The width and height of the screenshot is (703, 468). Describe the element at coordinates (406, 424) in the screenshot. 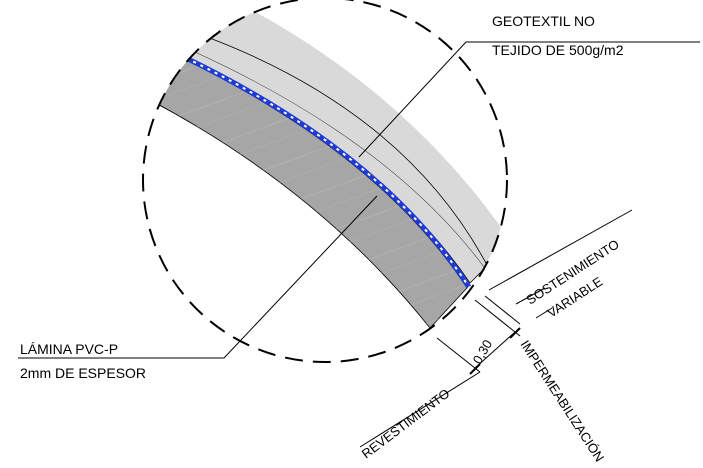

I see `revestimiento-label: REVESTIMIENTO` at that location.